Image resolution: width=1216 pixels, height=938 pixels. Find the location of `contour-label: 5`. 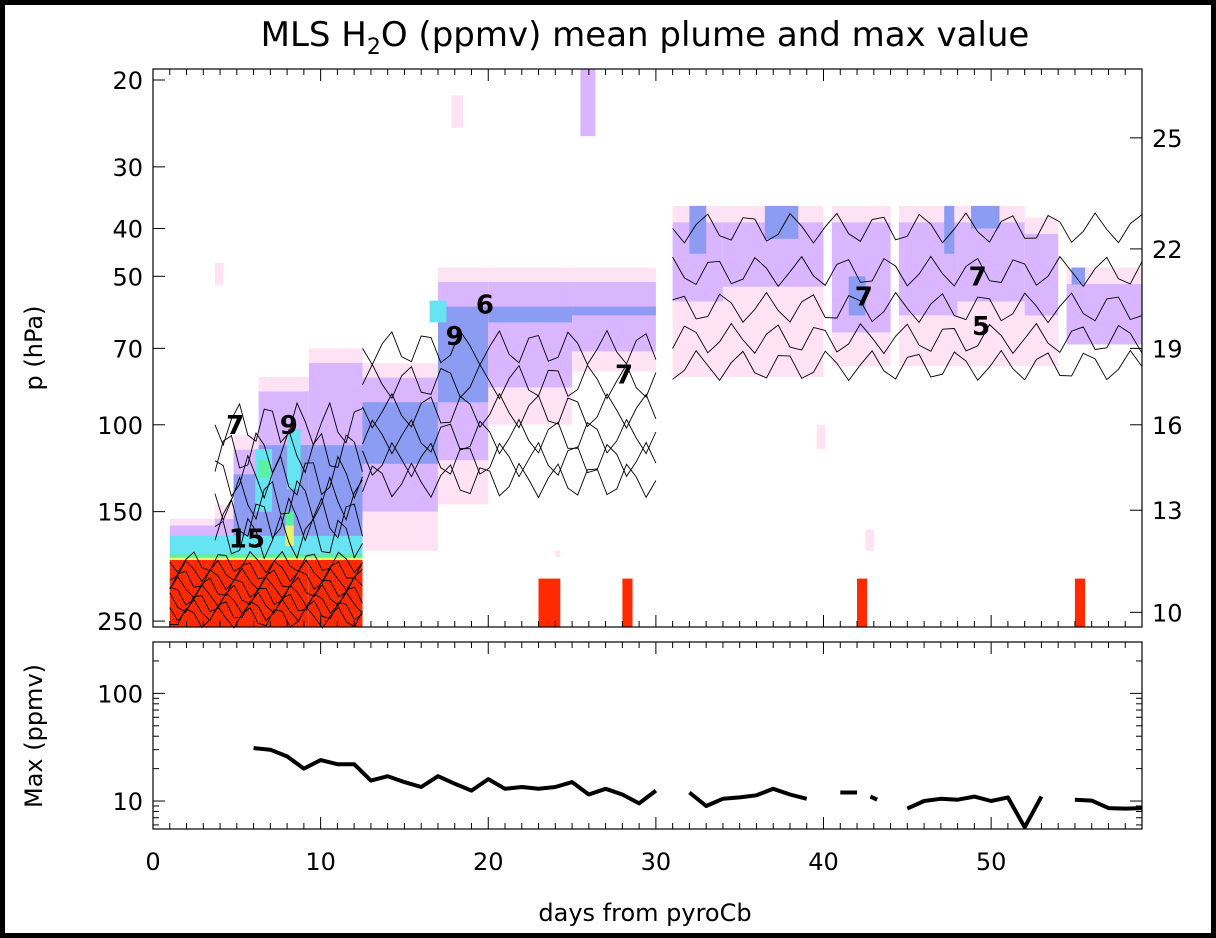

contour-label: 5 is located at coordinates (981, 327).